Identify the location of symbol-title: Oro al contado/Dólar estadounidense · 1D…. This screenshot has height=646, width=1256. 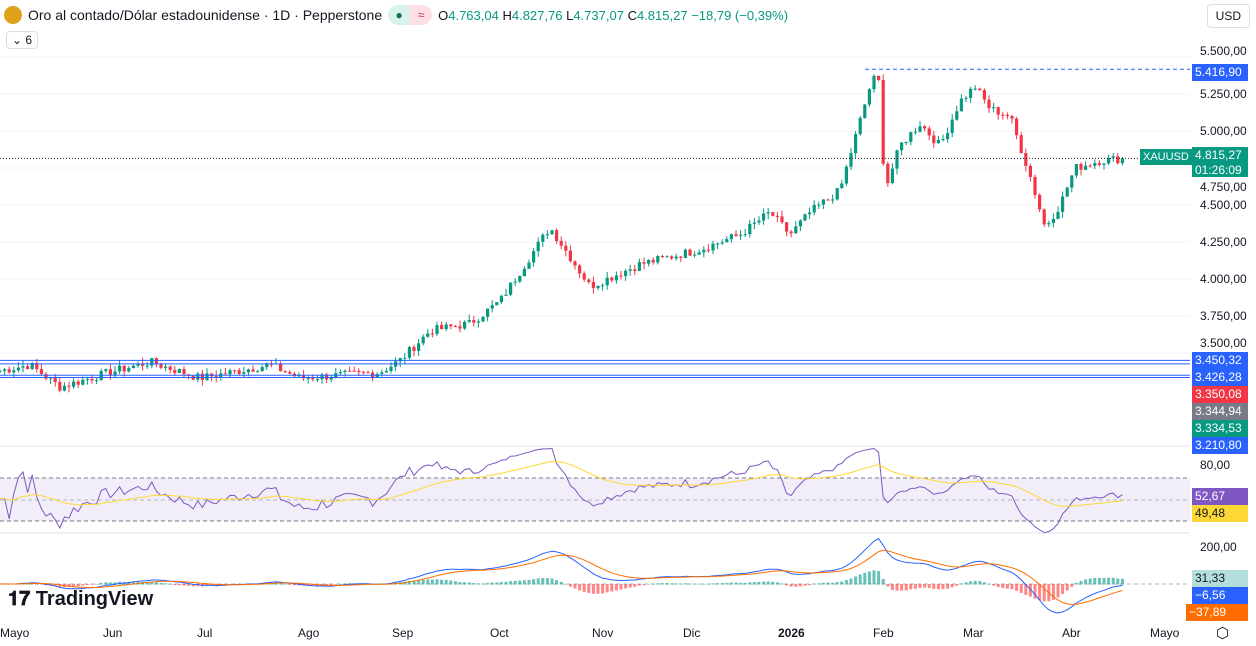
(205, 15).